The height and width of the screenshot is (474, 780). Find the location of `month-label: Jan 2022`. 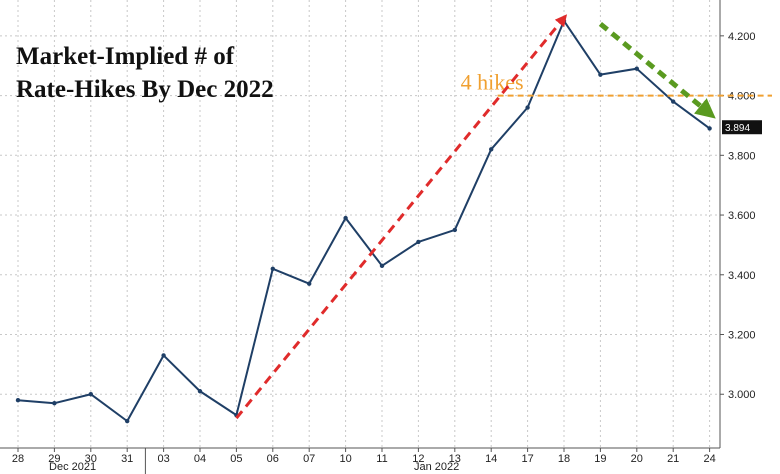

month-label: Jan 2022 is located at coordinates (436, 467).